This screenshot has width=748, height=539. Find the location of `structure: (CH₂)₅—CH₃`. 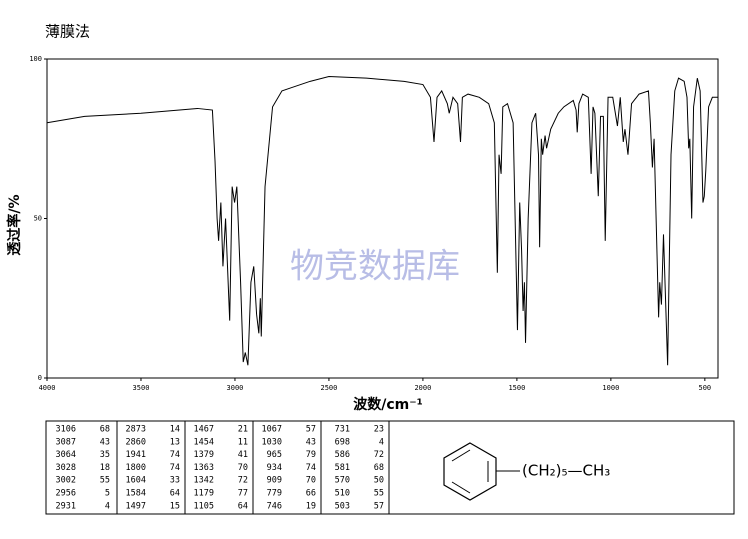

structure: (CH₂)₅—CH₃ is located at coordinates (526, 471).